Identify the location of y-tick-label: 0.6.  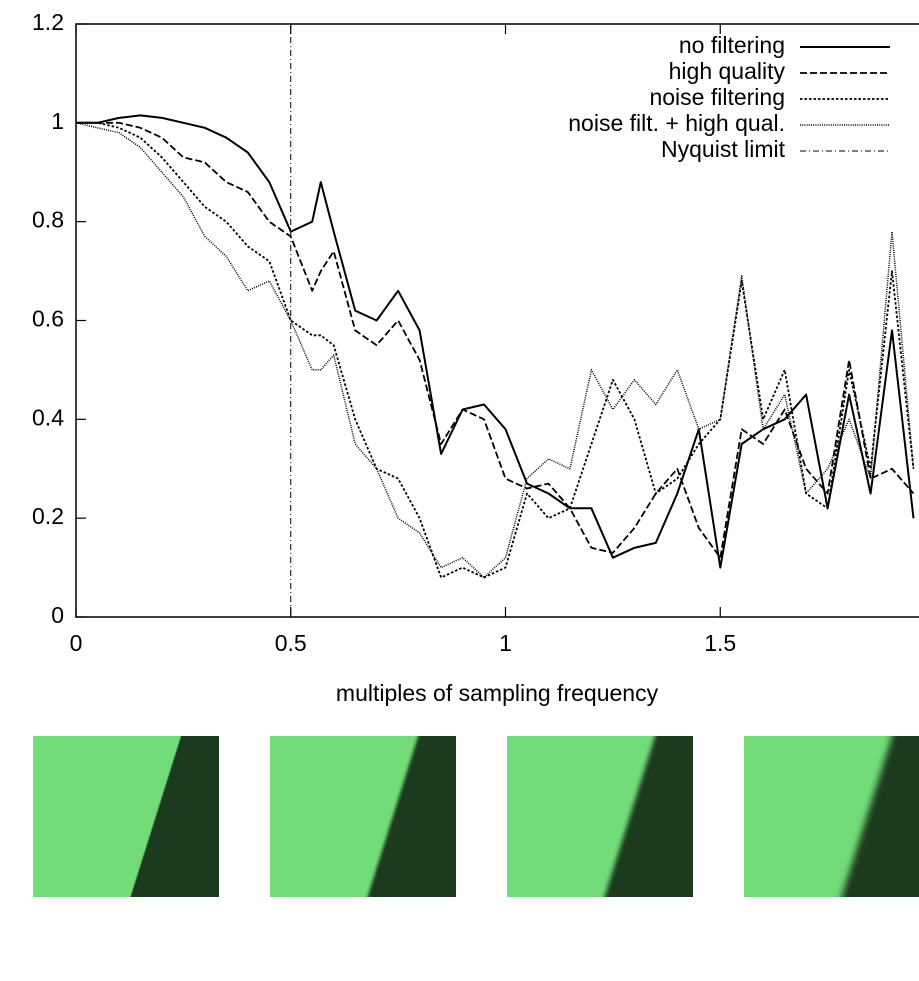
(48, 319).